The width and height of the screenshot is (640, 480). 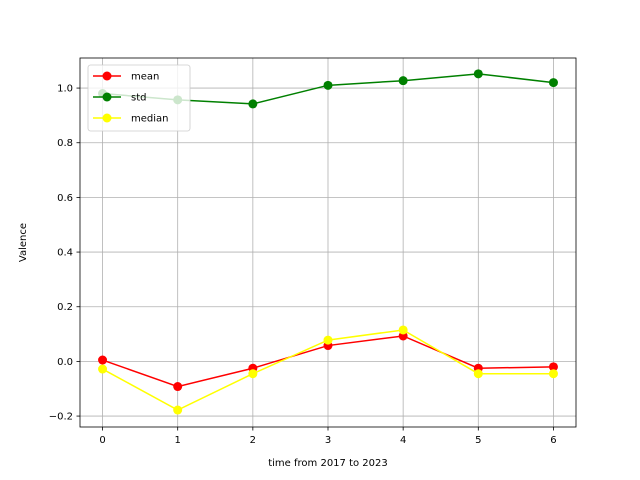 What do you see at coordinates (553, 440) in the screenshot?
I see `x-tick-label: 6` at bounding box center [553, 440].